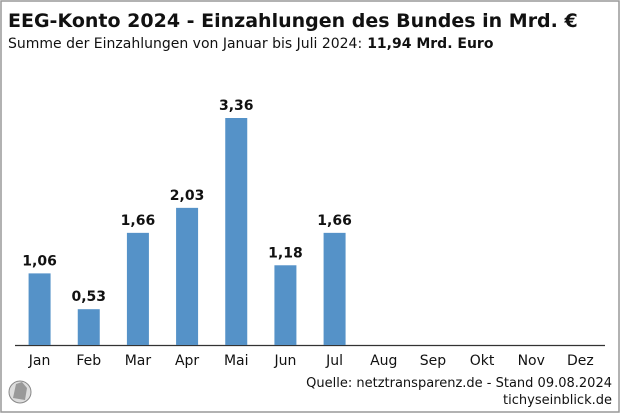  I want to click on x-tick-label: Jan, so click(39, 361).